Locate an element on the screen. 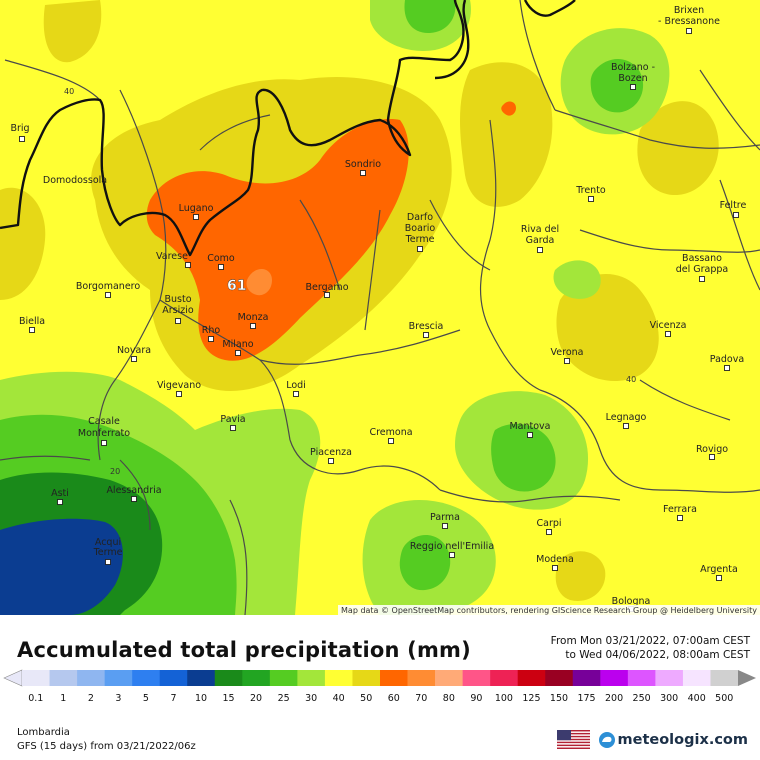 The height and width of the screenshot is (760, 760). legend-label: 150 is located at coordinates (559, 698).